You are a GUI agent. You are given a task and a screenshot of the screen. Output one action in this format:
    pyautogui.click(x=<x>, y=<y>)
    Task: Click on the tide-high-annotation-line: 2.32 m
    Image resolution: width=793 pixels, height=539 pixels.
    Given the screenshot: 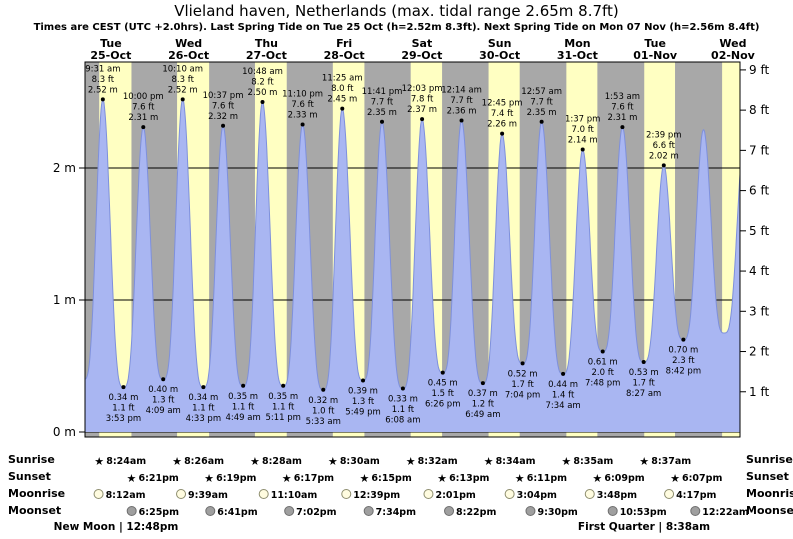 What is the action you would take?
    pyautogui.click(x=223, y=117)
    